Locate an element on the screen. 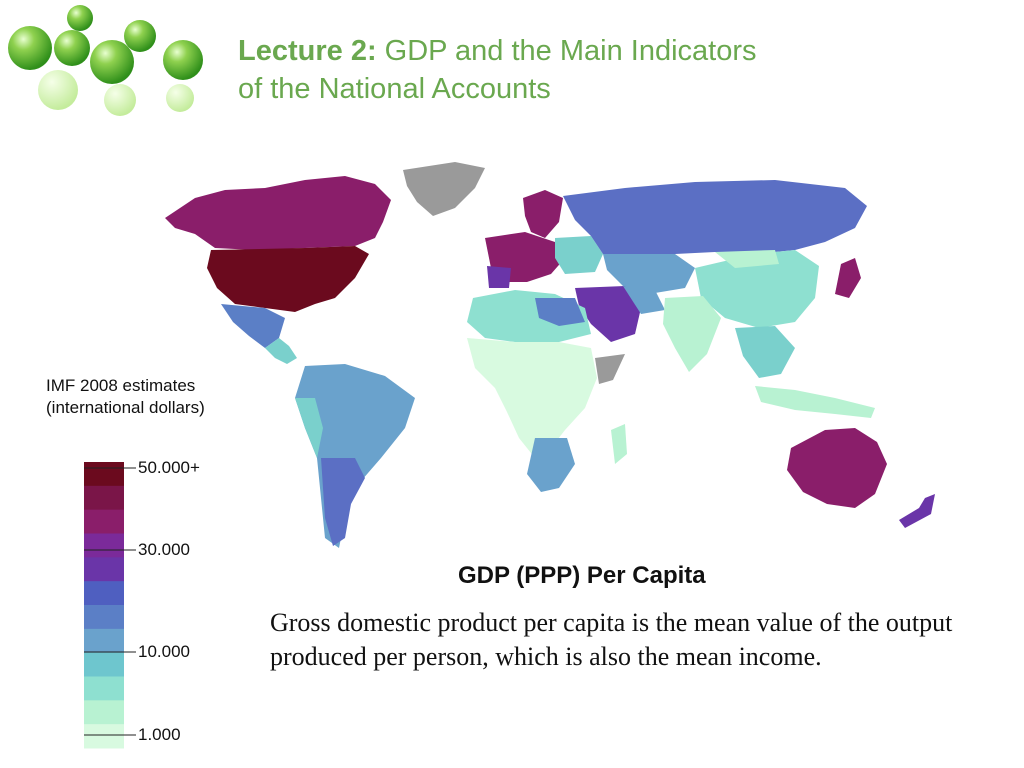  title-bold: Lecture 2: is located at coordinates (307, 51).